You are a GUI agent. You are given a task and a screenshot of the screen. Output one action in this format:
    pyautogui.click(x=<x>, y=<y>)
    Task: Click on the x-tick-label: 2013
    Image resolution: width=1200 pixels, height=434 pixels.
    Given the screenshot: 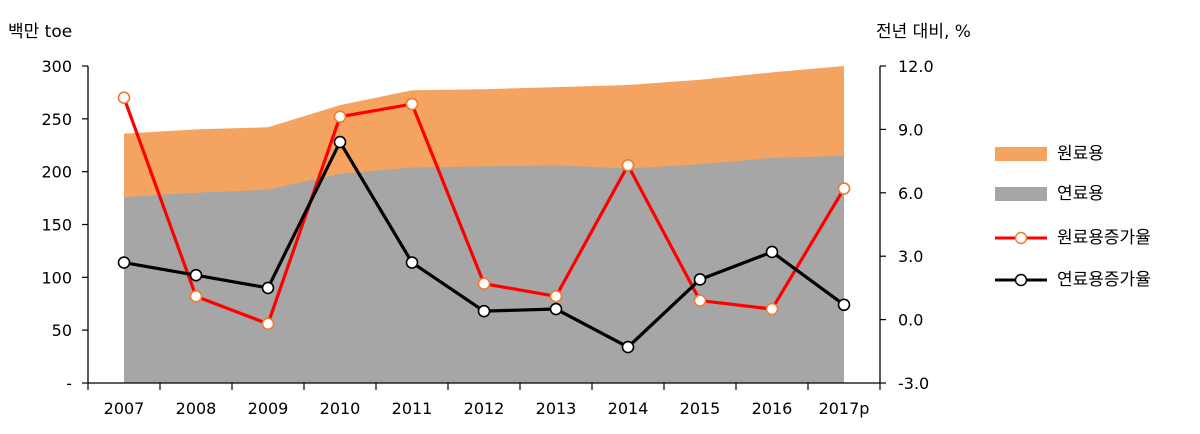 What is the action you would take?
    pyautogui.click(x=556, y=408)
    